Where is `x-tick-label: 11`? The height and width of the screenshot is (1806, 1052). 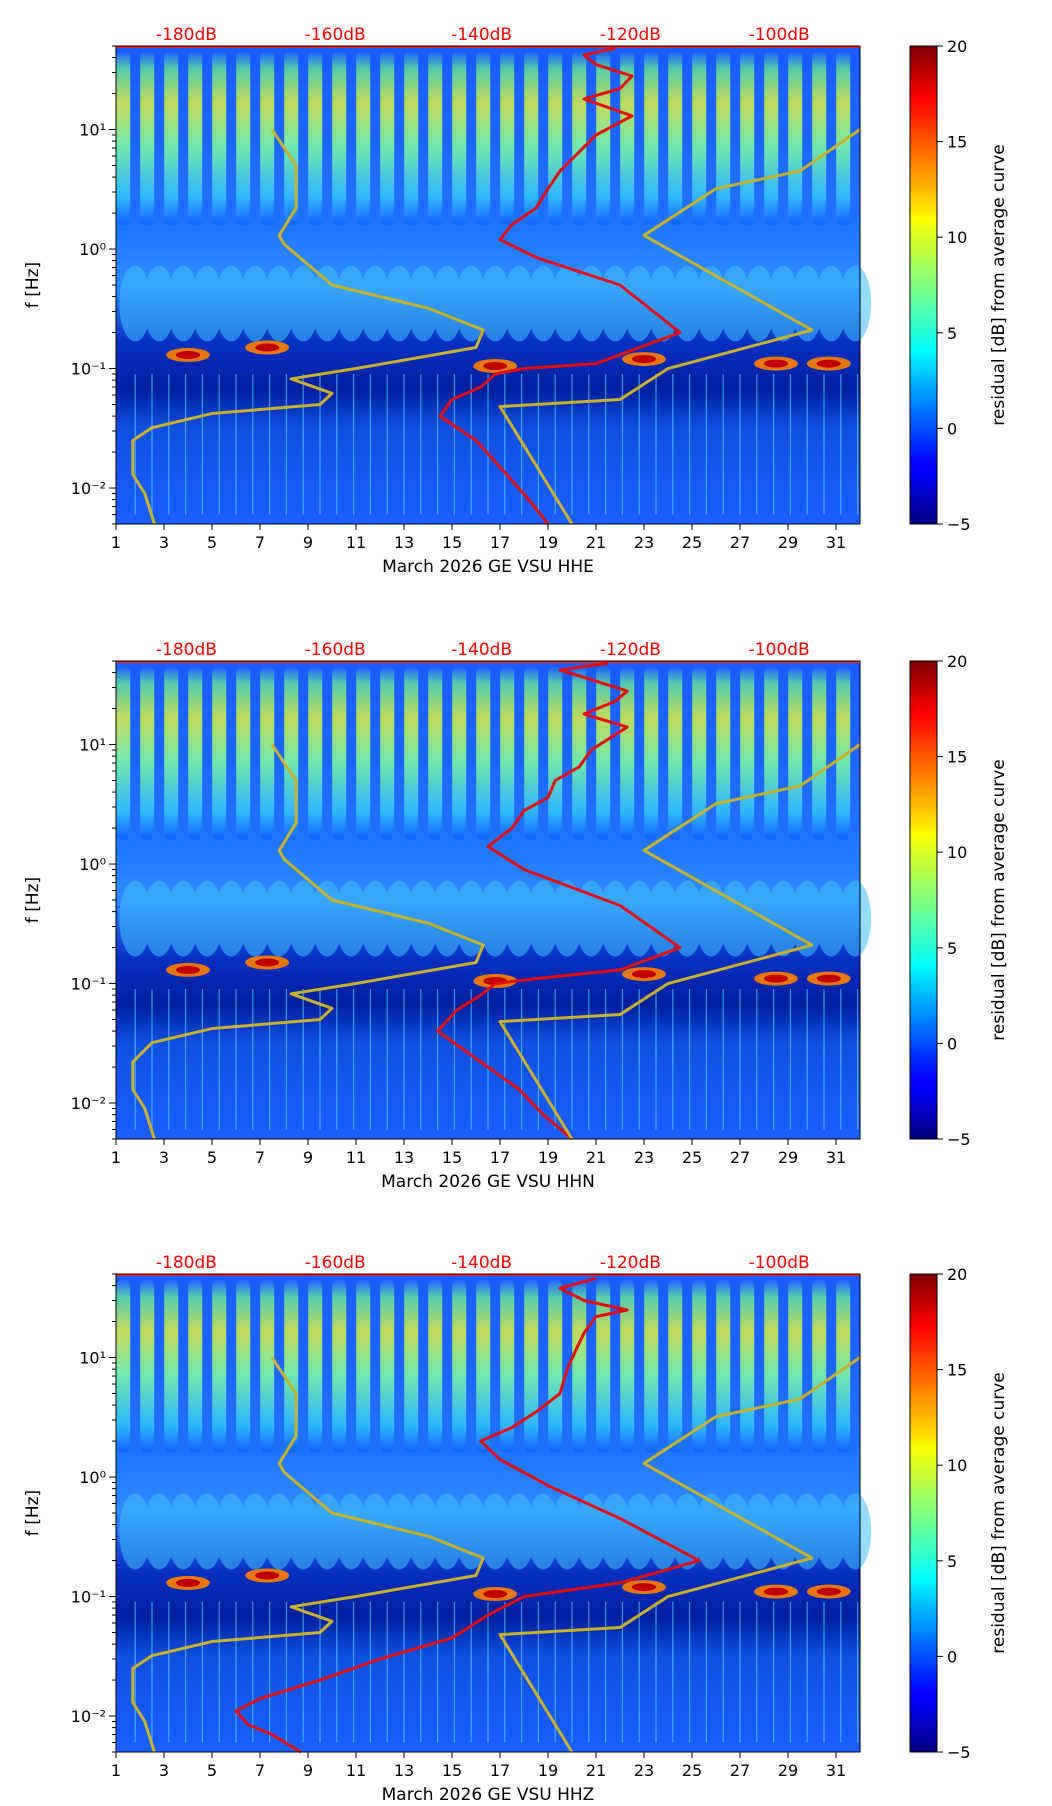 x-tick-label: 11 is located at coordinates (356, 542).